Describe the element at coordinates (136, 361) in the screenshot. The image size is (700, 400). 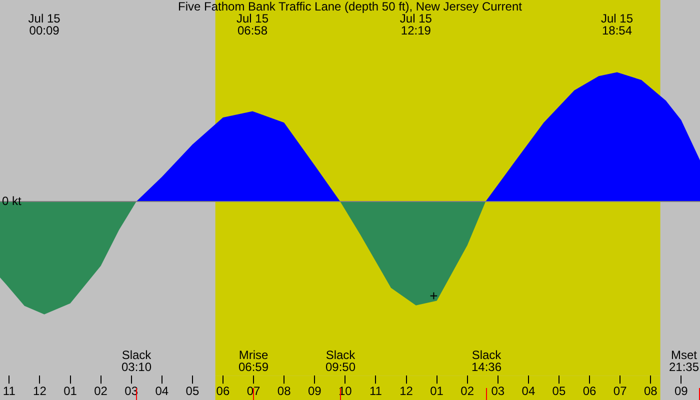
I see `ref-line-label: Slack 03:10` at that location.